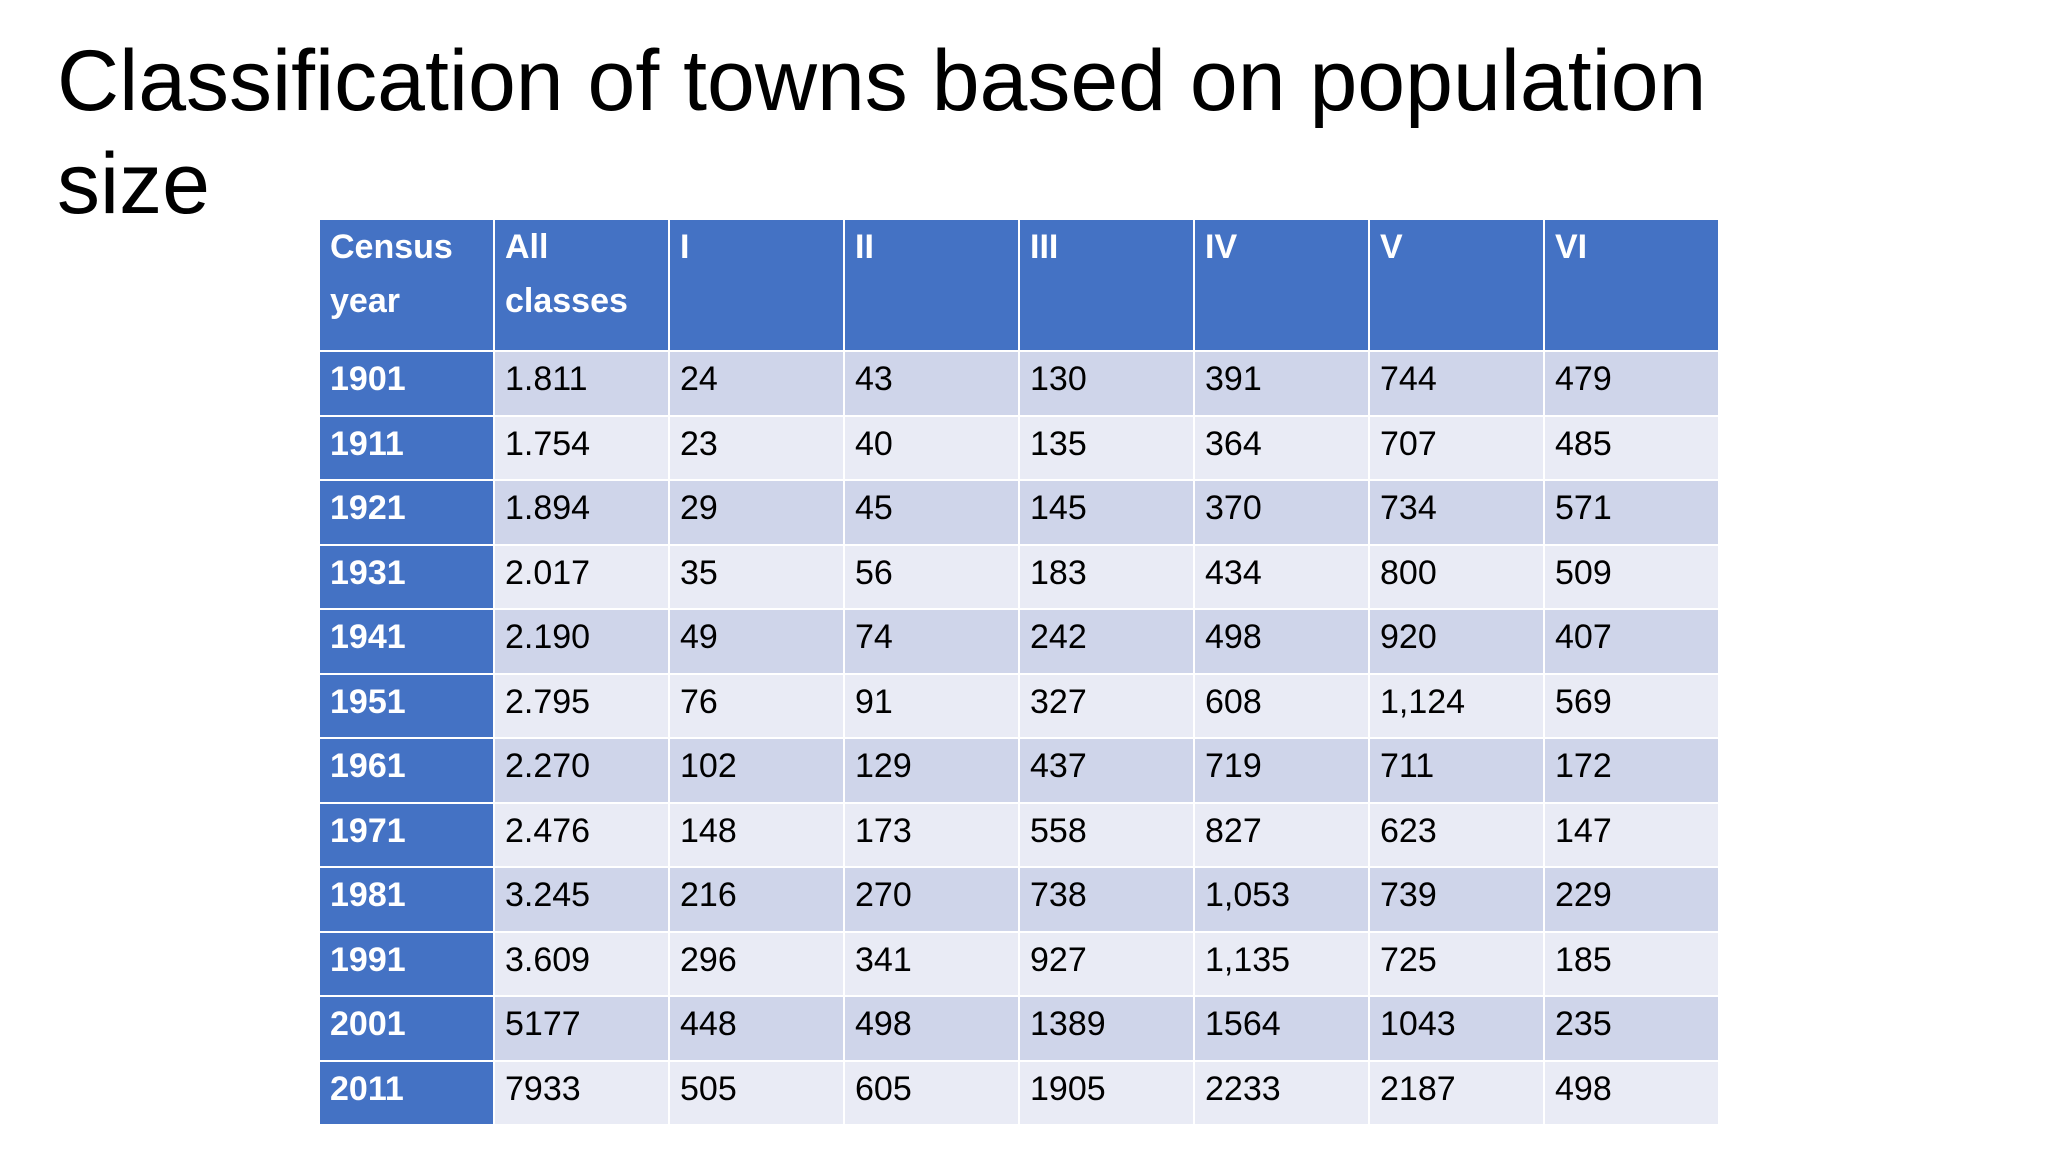  I want to click on cell-census-year: 1901, so click(406, 383).